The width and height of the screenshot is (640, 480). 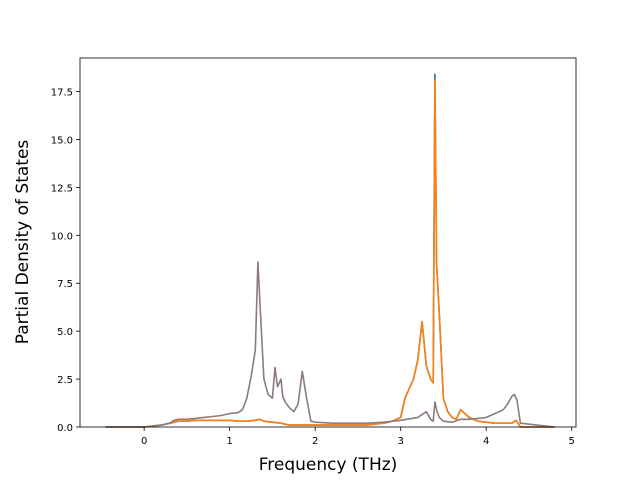 What do you see at coordinates (358, 437) in the screenshot?
I see `x-axis-ticks: 0 1 2 3 4 5` at bounding box center [358, 437].